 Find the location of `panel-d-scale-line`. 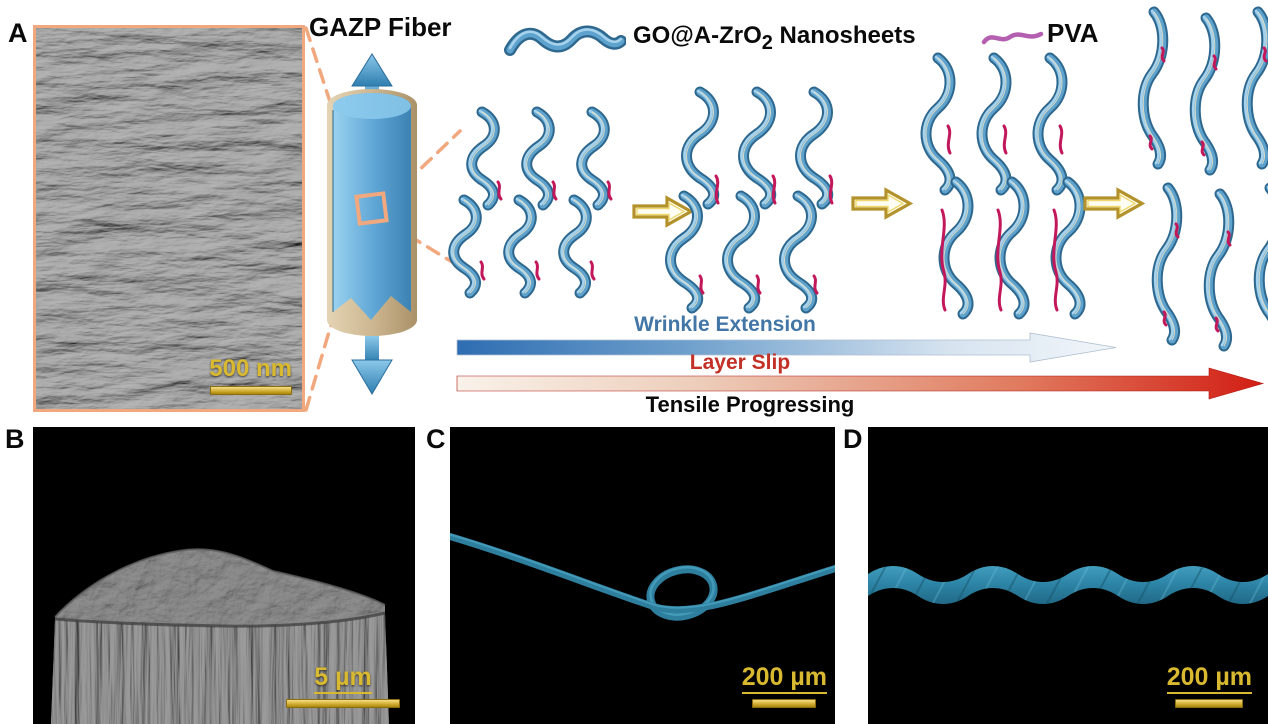

panel-d-scale-line is located at coordinates (1209, 703).